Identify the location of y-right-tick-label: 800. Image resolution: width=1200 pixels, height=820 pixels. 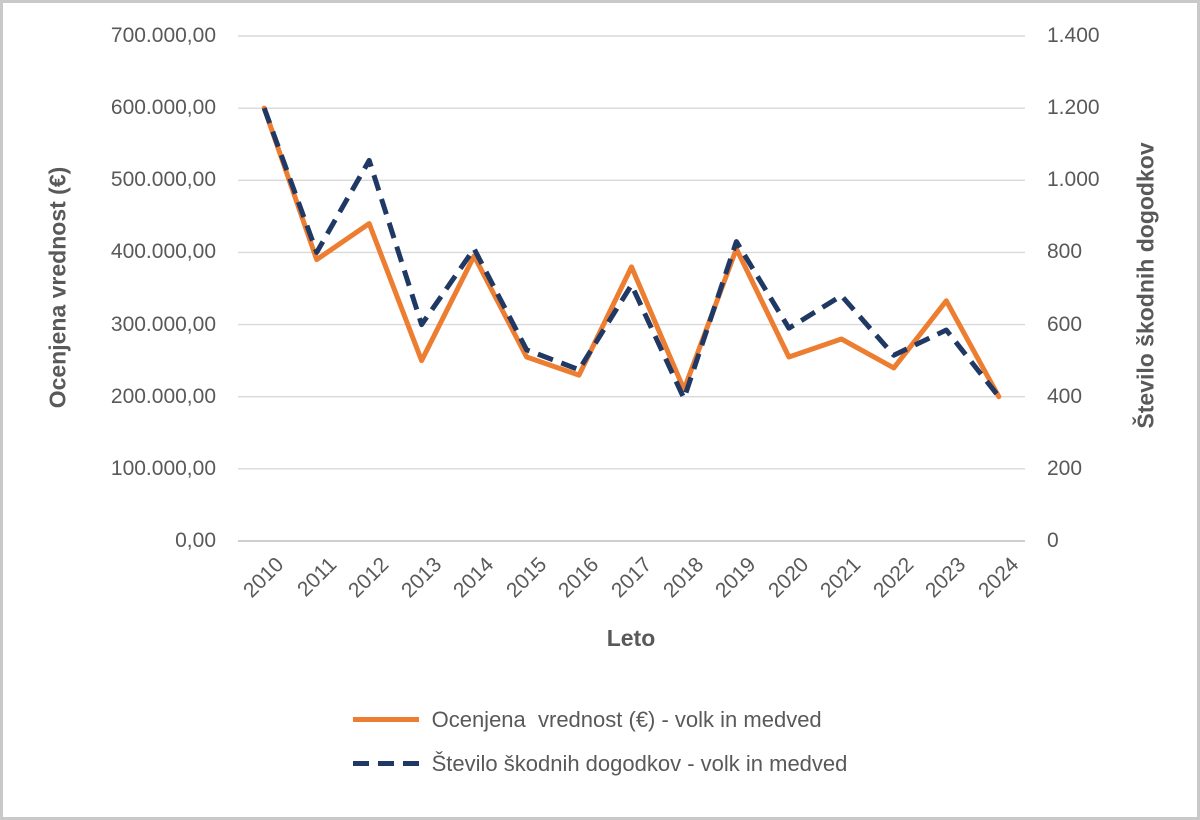
(1065, 252).